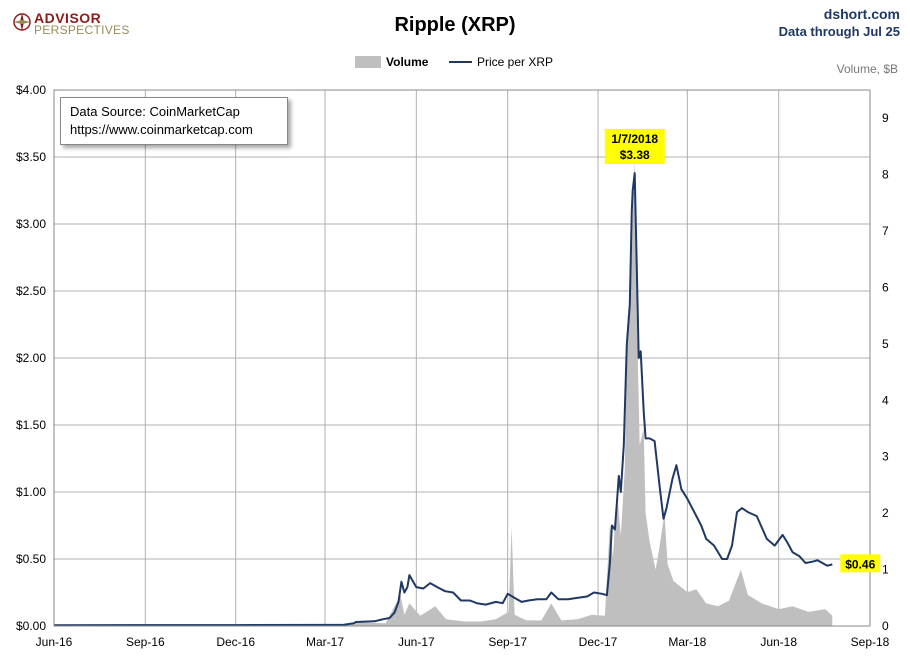  What do you see at coordinates (635, 155) in the screenshot?
I see `peak-price-label: $3.38` at bounding box center [635, 155].